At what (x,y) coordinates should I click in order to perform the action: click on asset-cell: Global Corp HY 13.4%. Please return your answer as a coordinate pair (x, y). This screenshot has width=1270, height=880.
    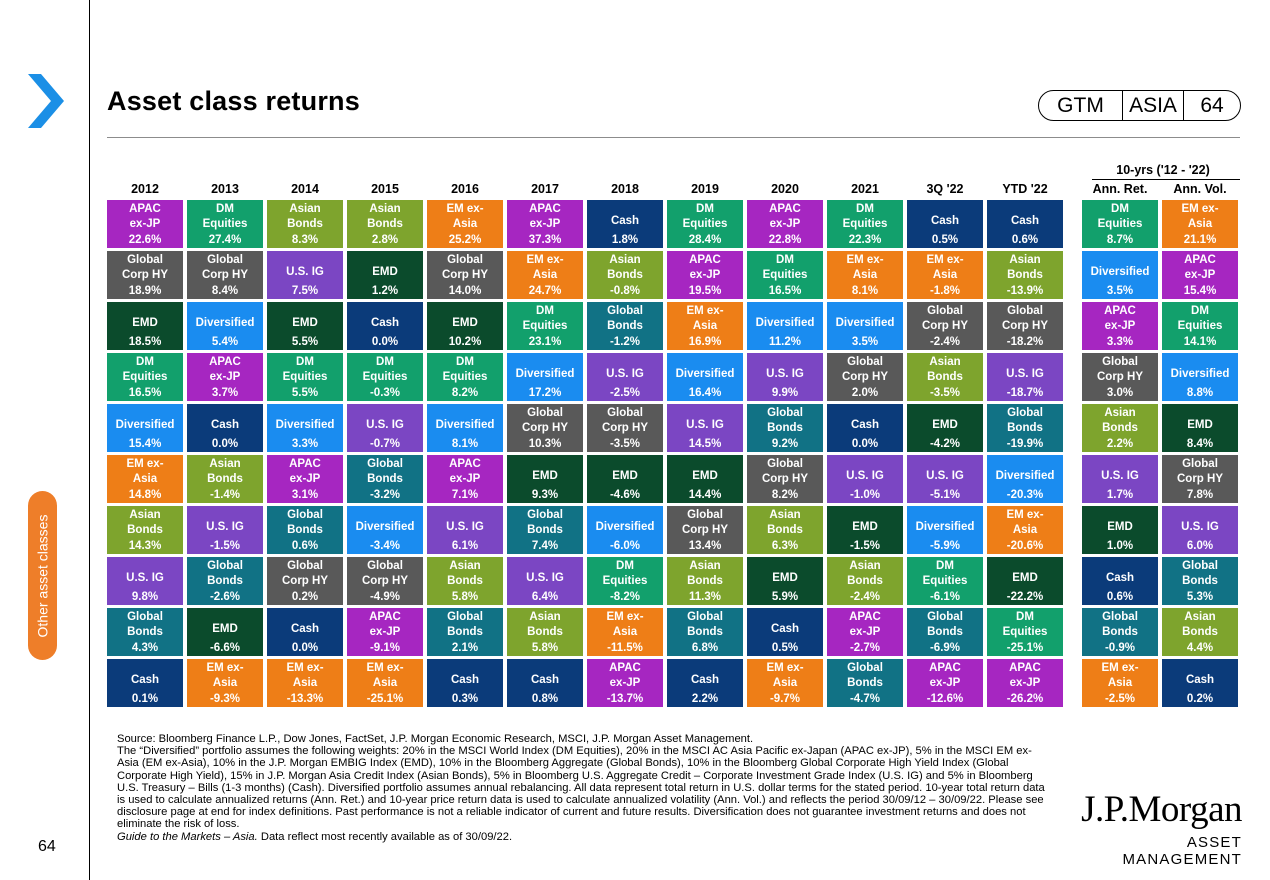
    Looking at the image, I should click on (705, 530).